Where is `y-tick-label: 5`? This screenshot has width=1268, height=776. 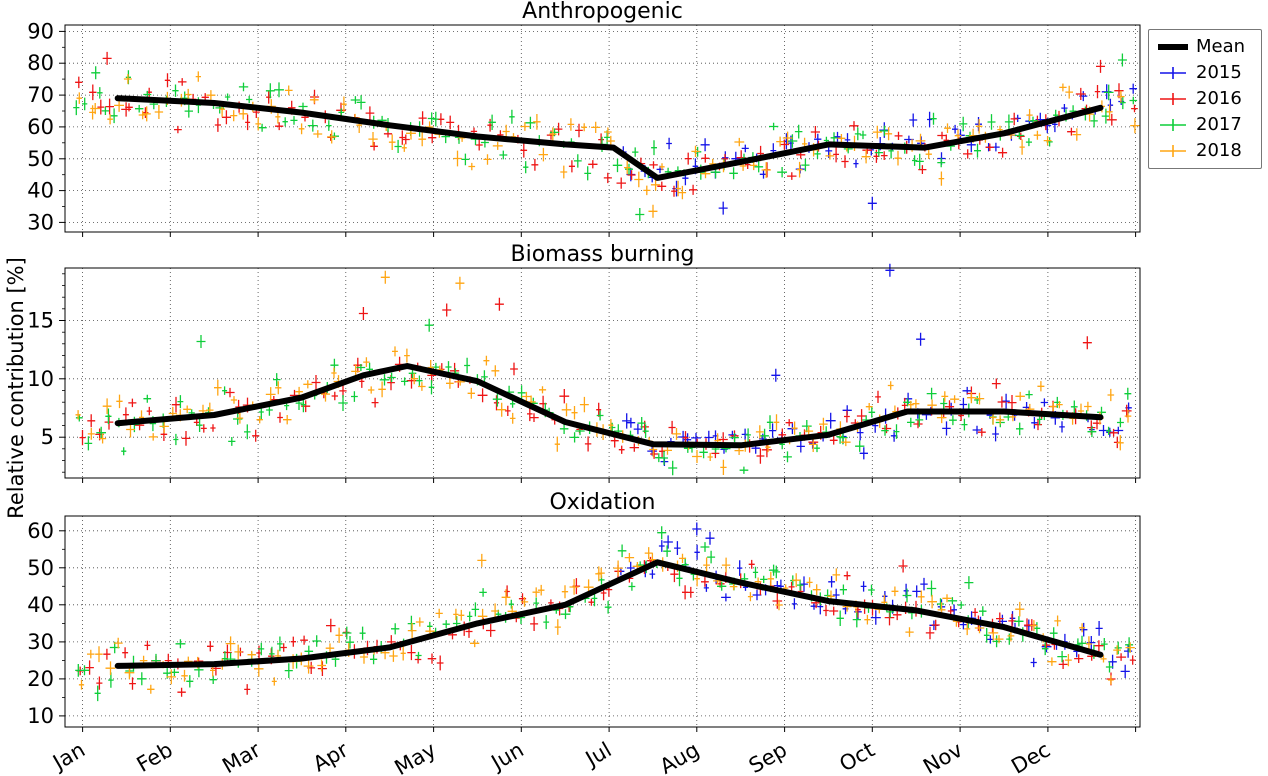 y-tick-label: 5 is located at coordinates (47, 437).